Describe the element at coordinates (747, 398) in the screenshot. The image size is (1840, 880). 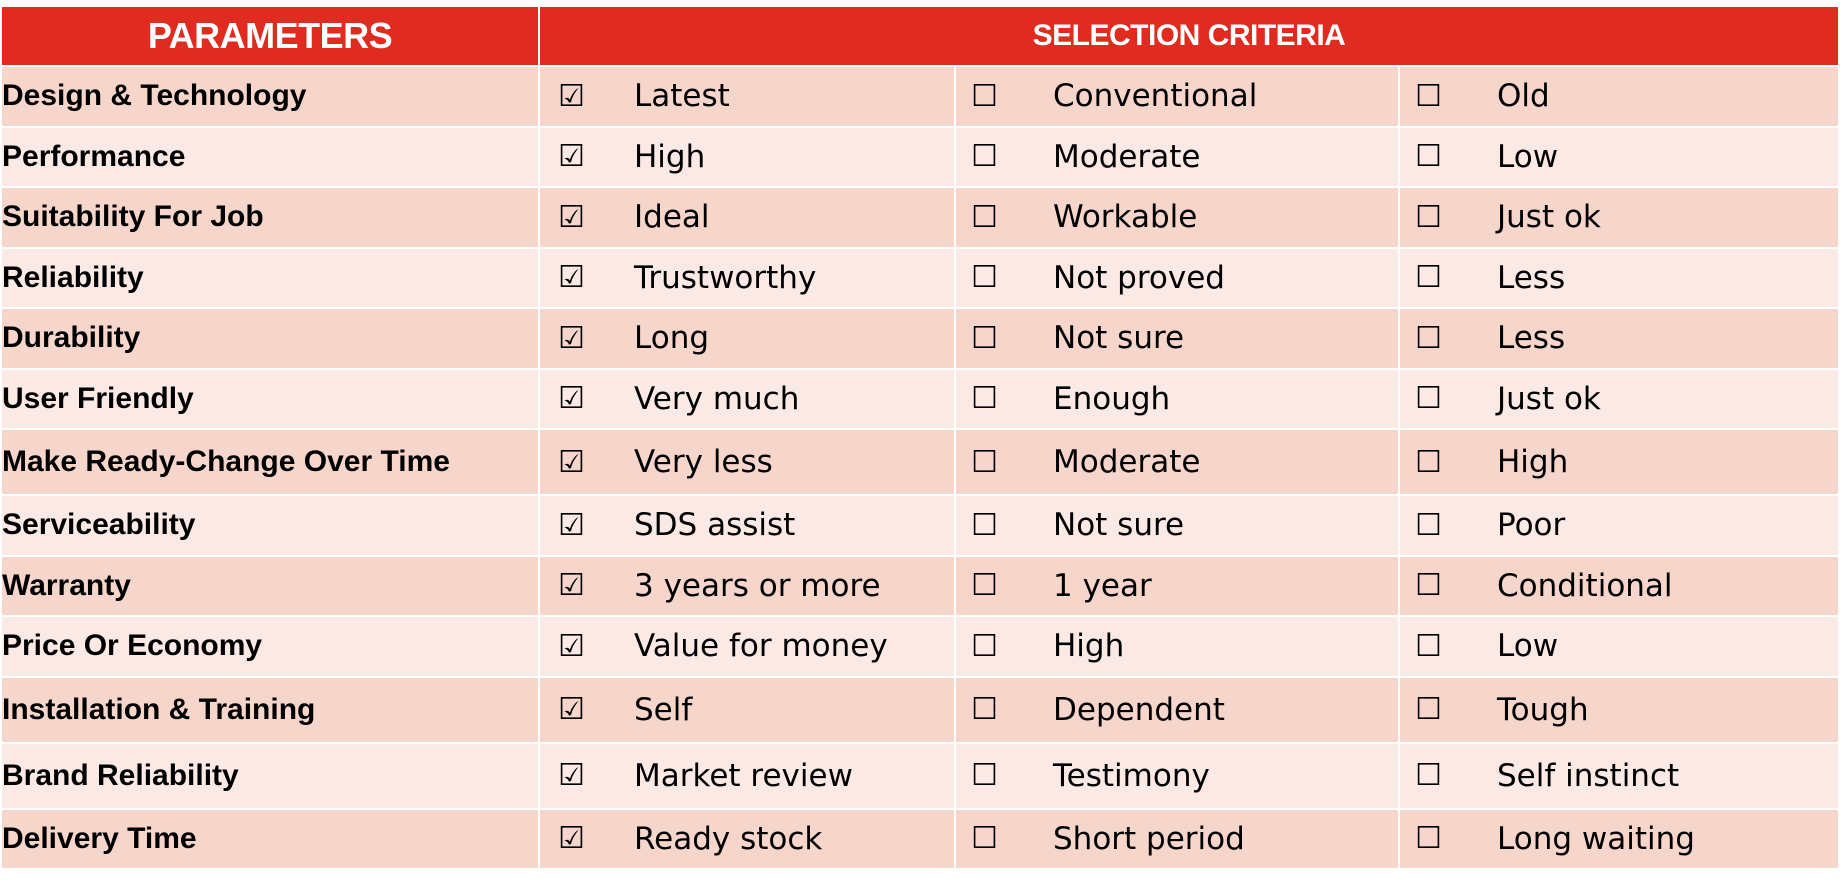
I see `criteria-option: ☑ Very much` at that location.